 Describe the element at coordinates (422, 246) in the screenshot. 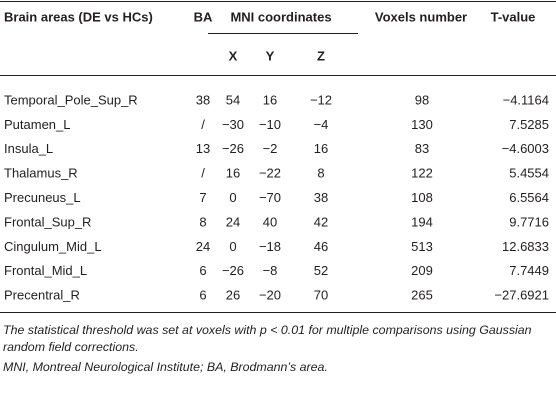

I see `cell: 513` at that location.